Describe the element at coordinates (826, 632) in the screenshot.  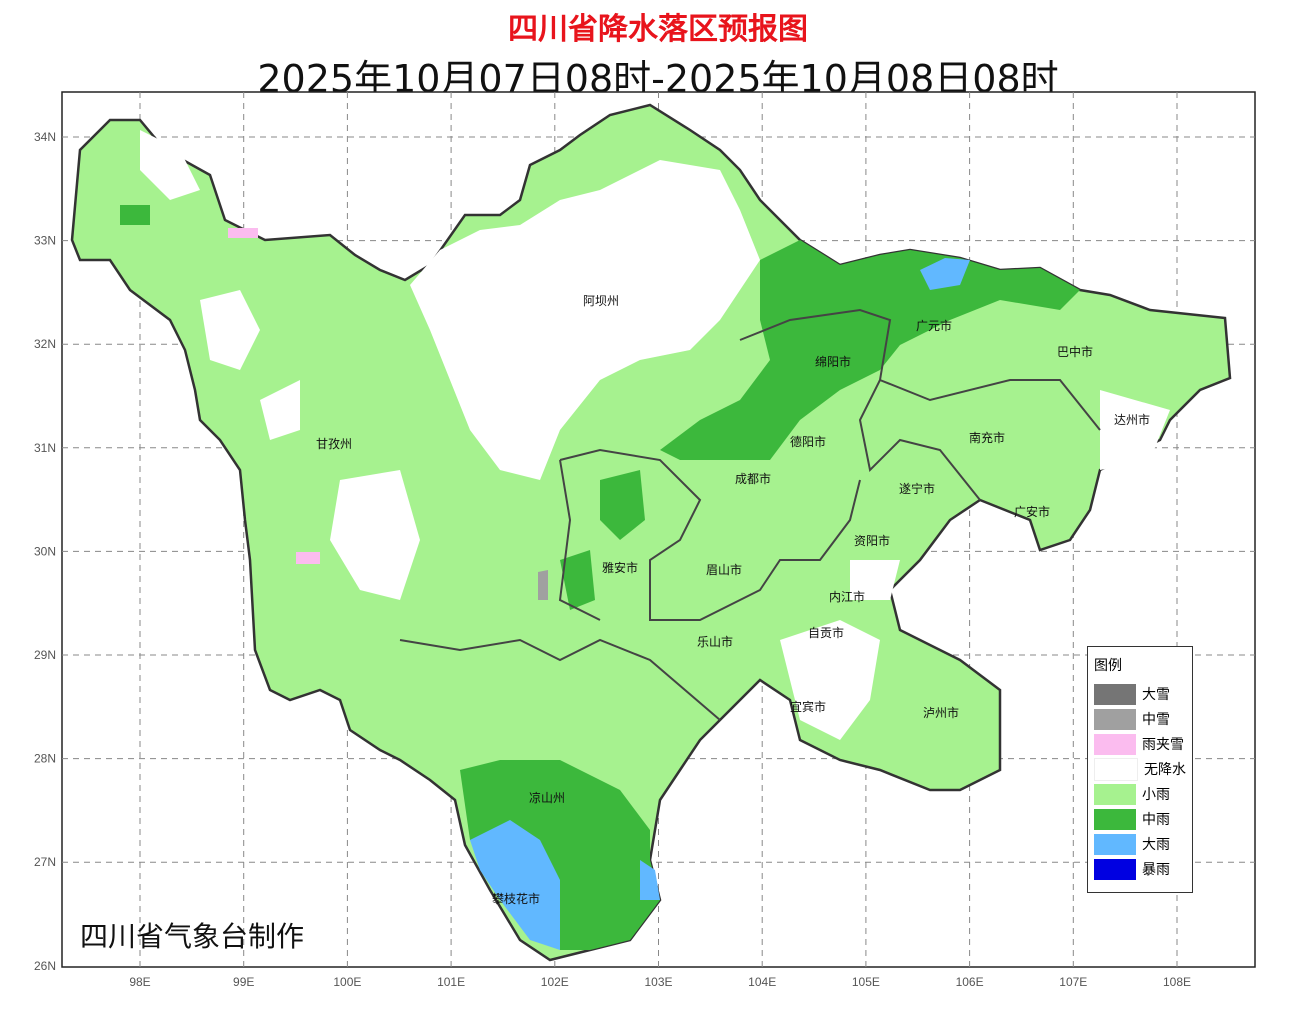
I see `region-label: 自贡市` at that location.